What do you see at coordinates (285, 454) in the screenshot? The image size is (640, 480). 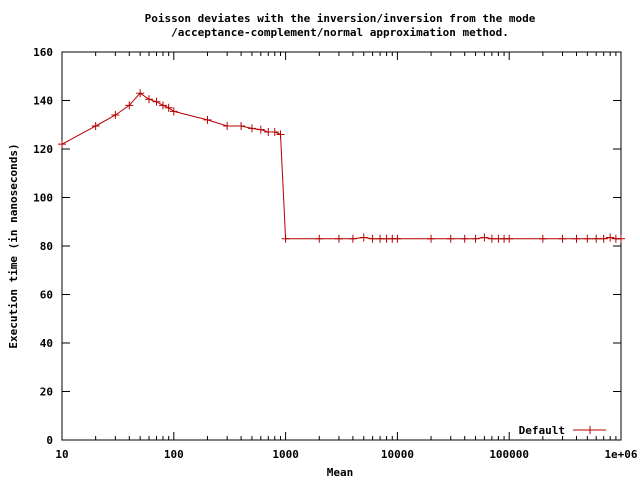 I see `x-tick-label: 1000` at bounding box center [285, 454].